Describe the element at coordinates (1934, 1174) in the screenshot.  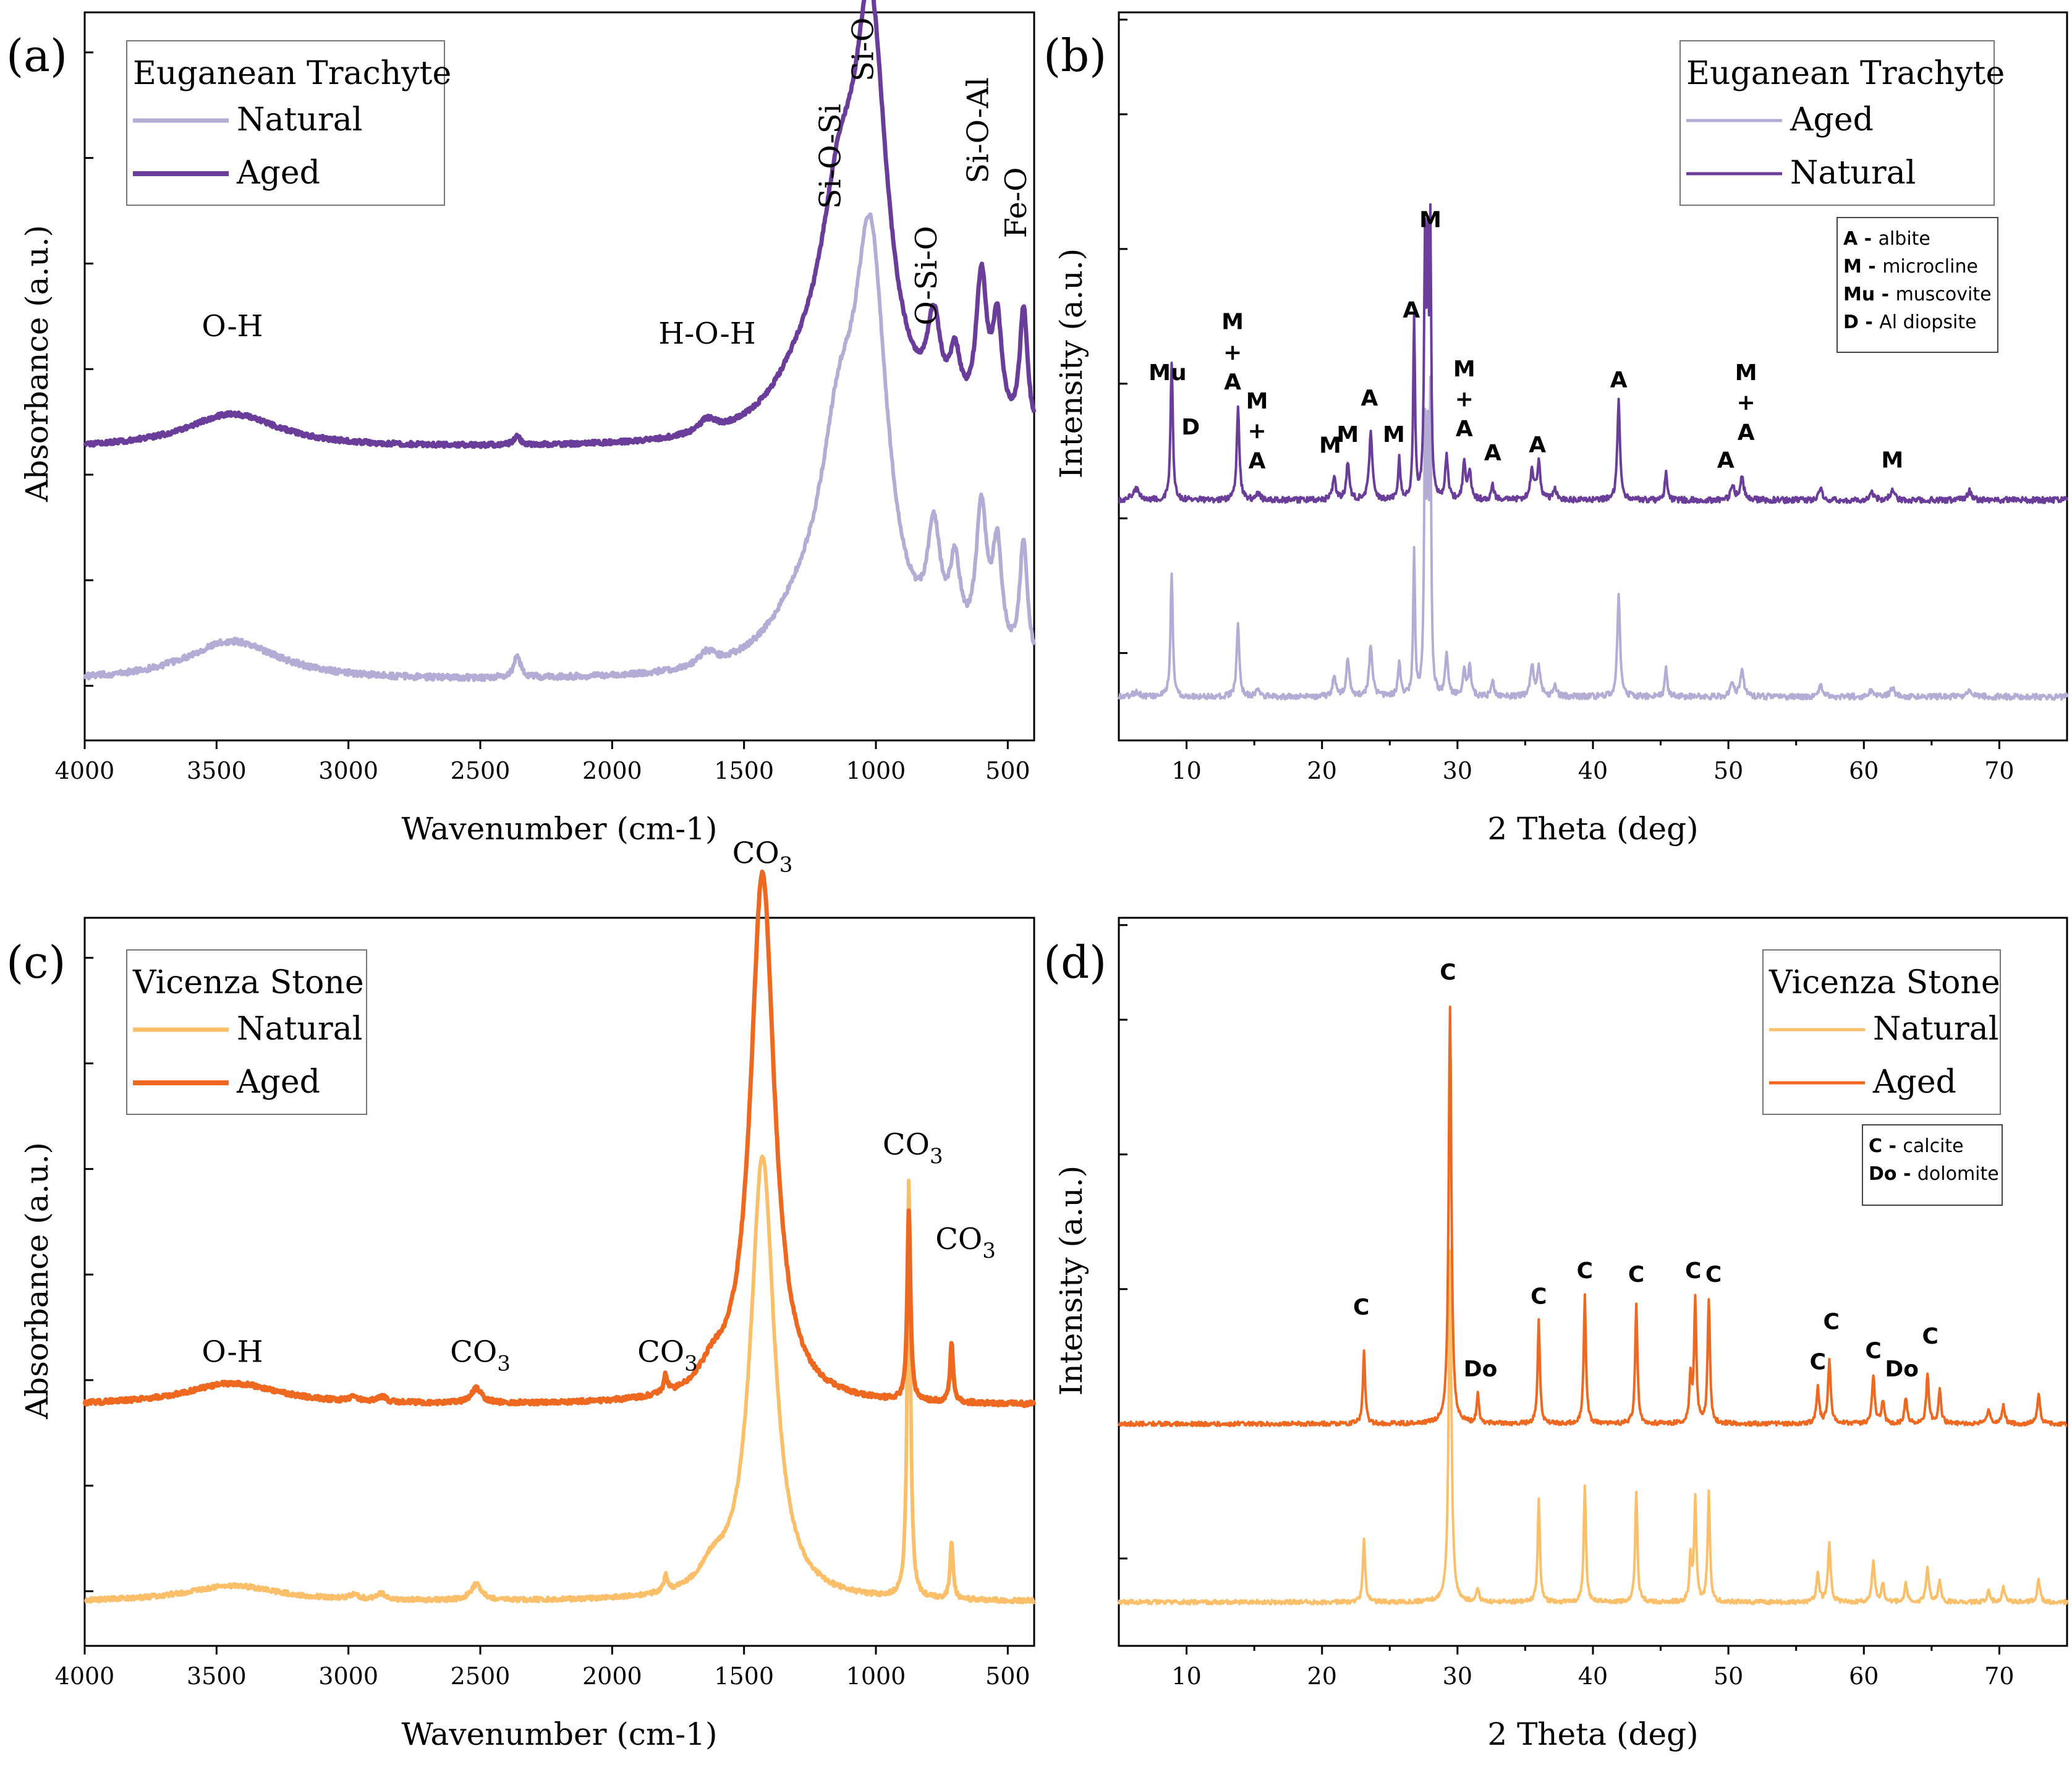
I see `phase-key-entry: Do - dolomite` at that location.